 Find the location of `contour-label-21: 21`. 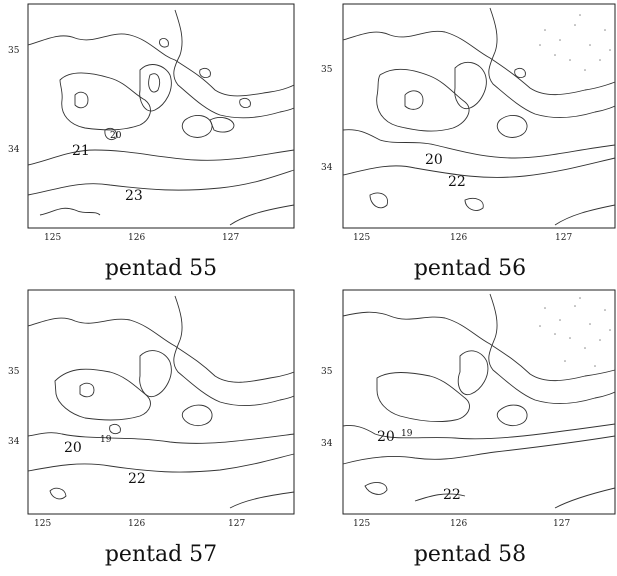

contour-label-21: 21 is located at coordinates (81, 151).